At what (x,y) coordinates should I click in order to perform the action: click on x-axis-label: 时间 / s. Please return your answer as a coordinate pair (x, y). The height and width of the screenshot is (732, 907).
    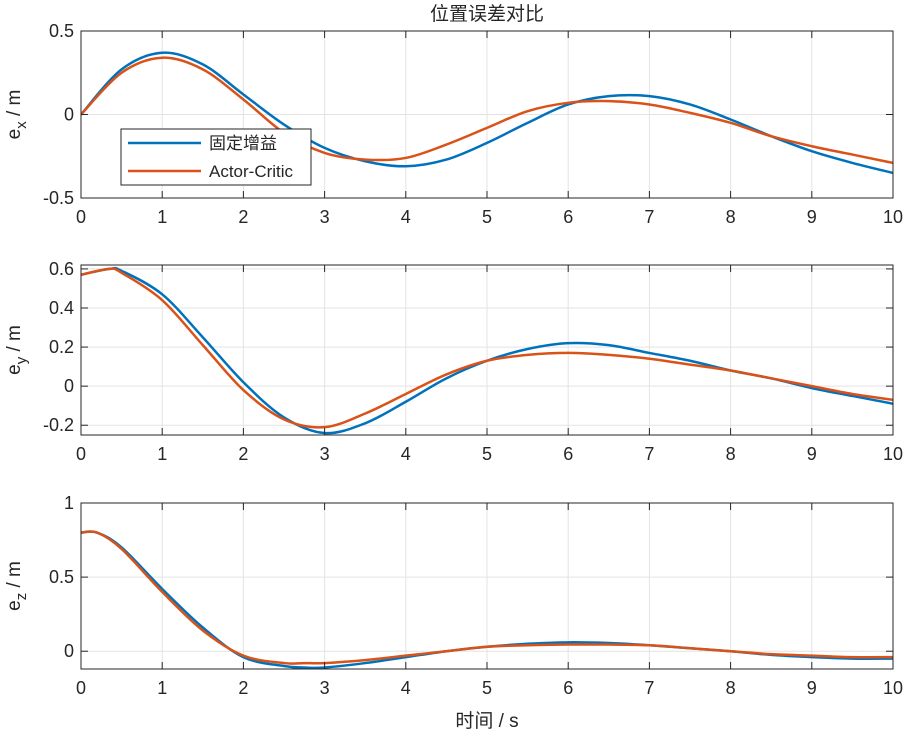
    Looking at the image, I should click on (486, 721).